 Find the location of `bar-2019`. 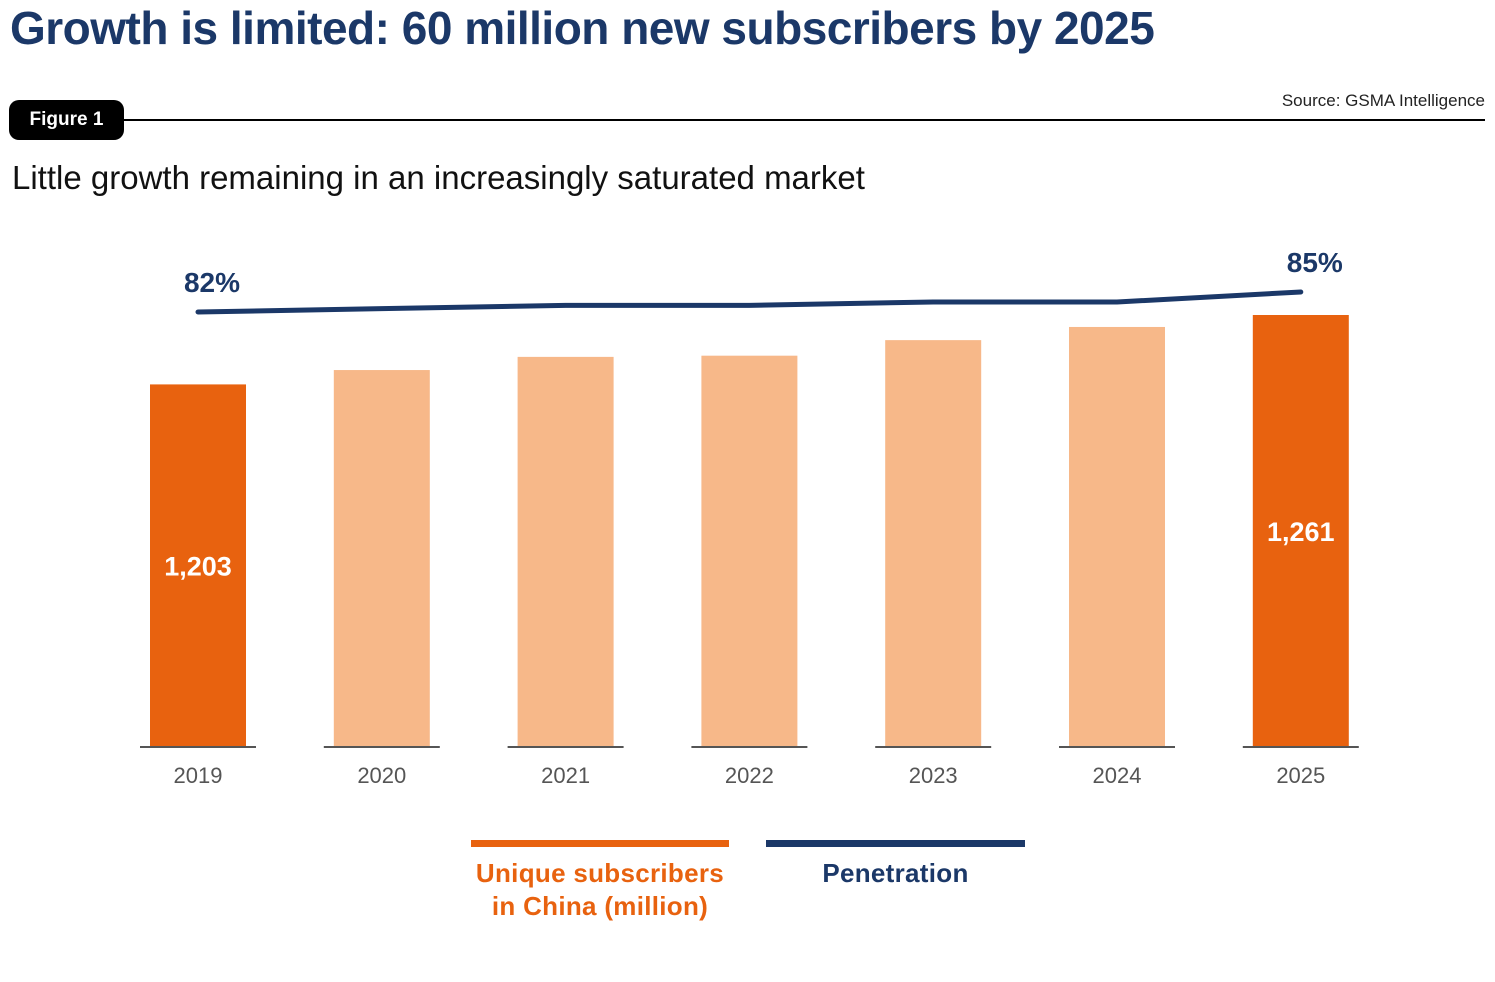

bar-2019 is located at coordinates (198, 565).